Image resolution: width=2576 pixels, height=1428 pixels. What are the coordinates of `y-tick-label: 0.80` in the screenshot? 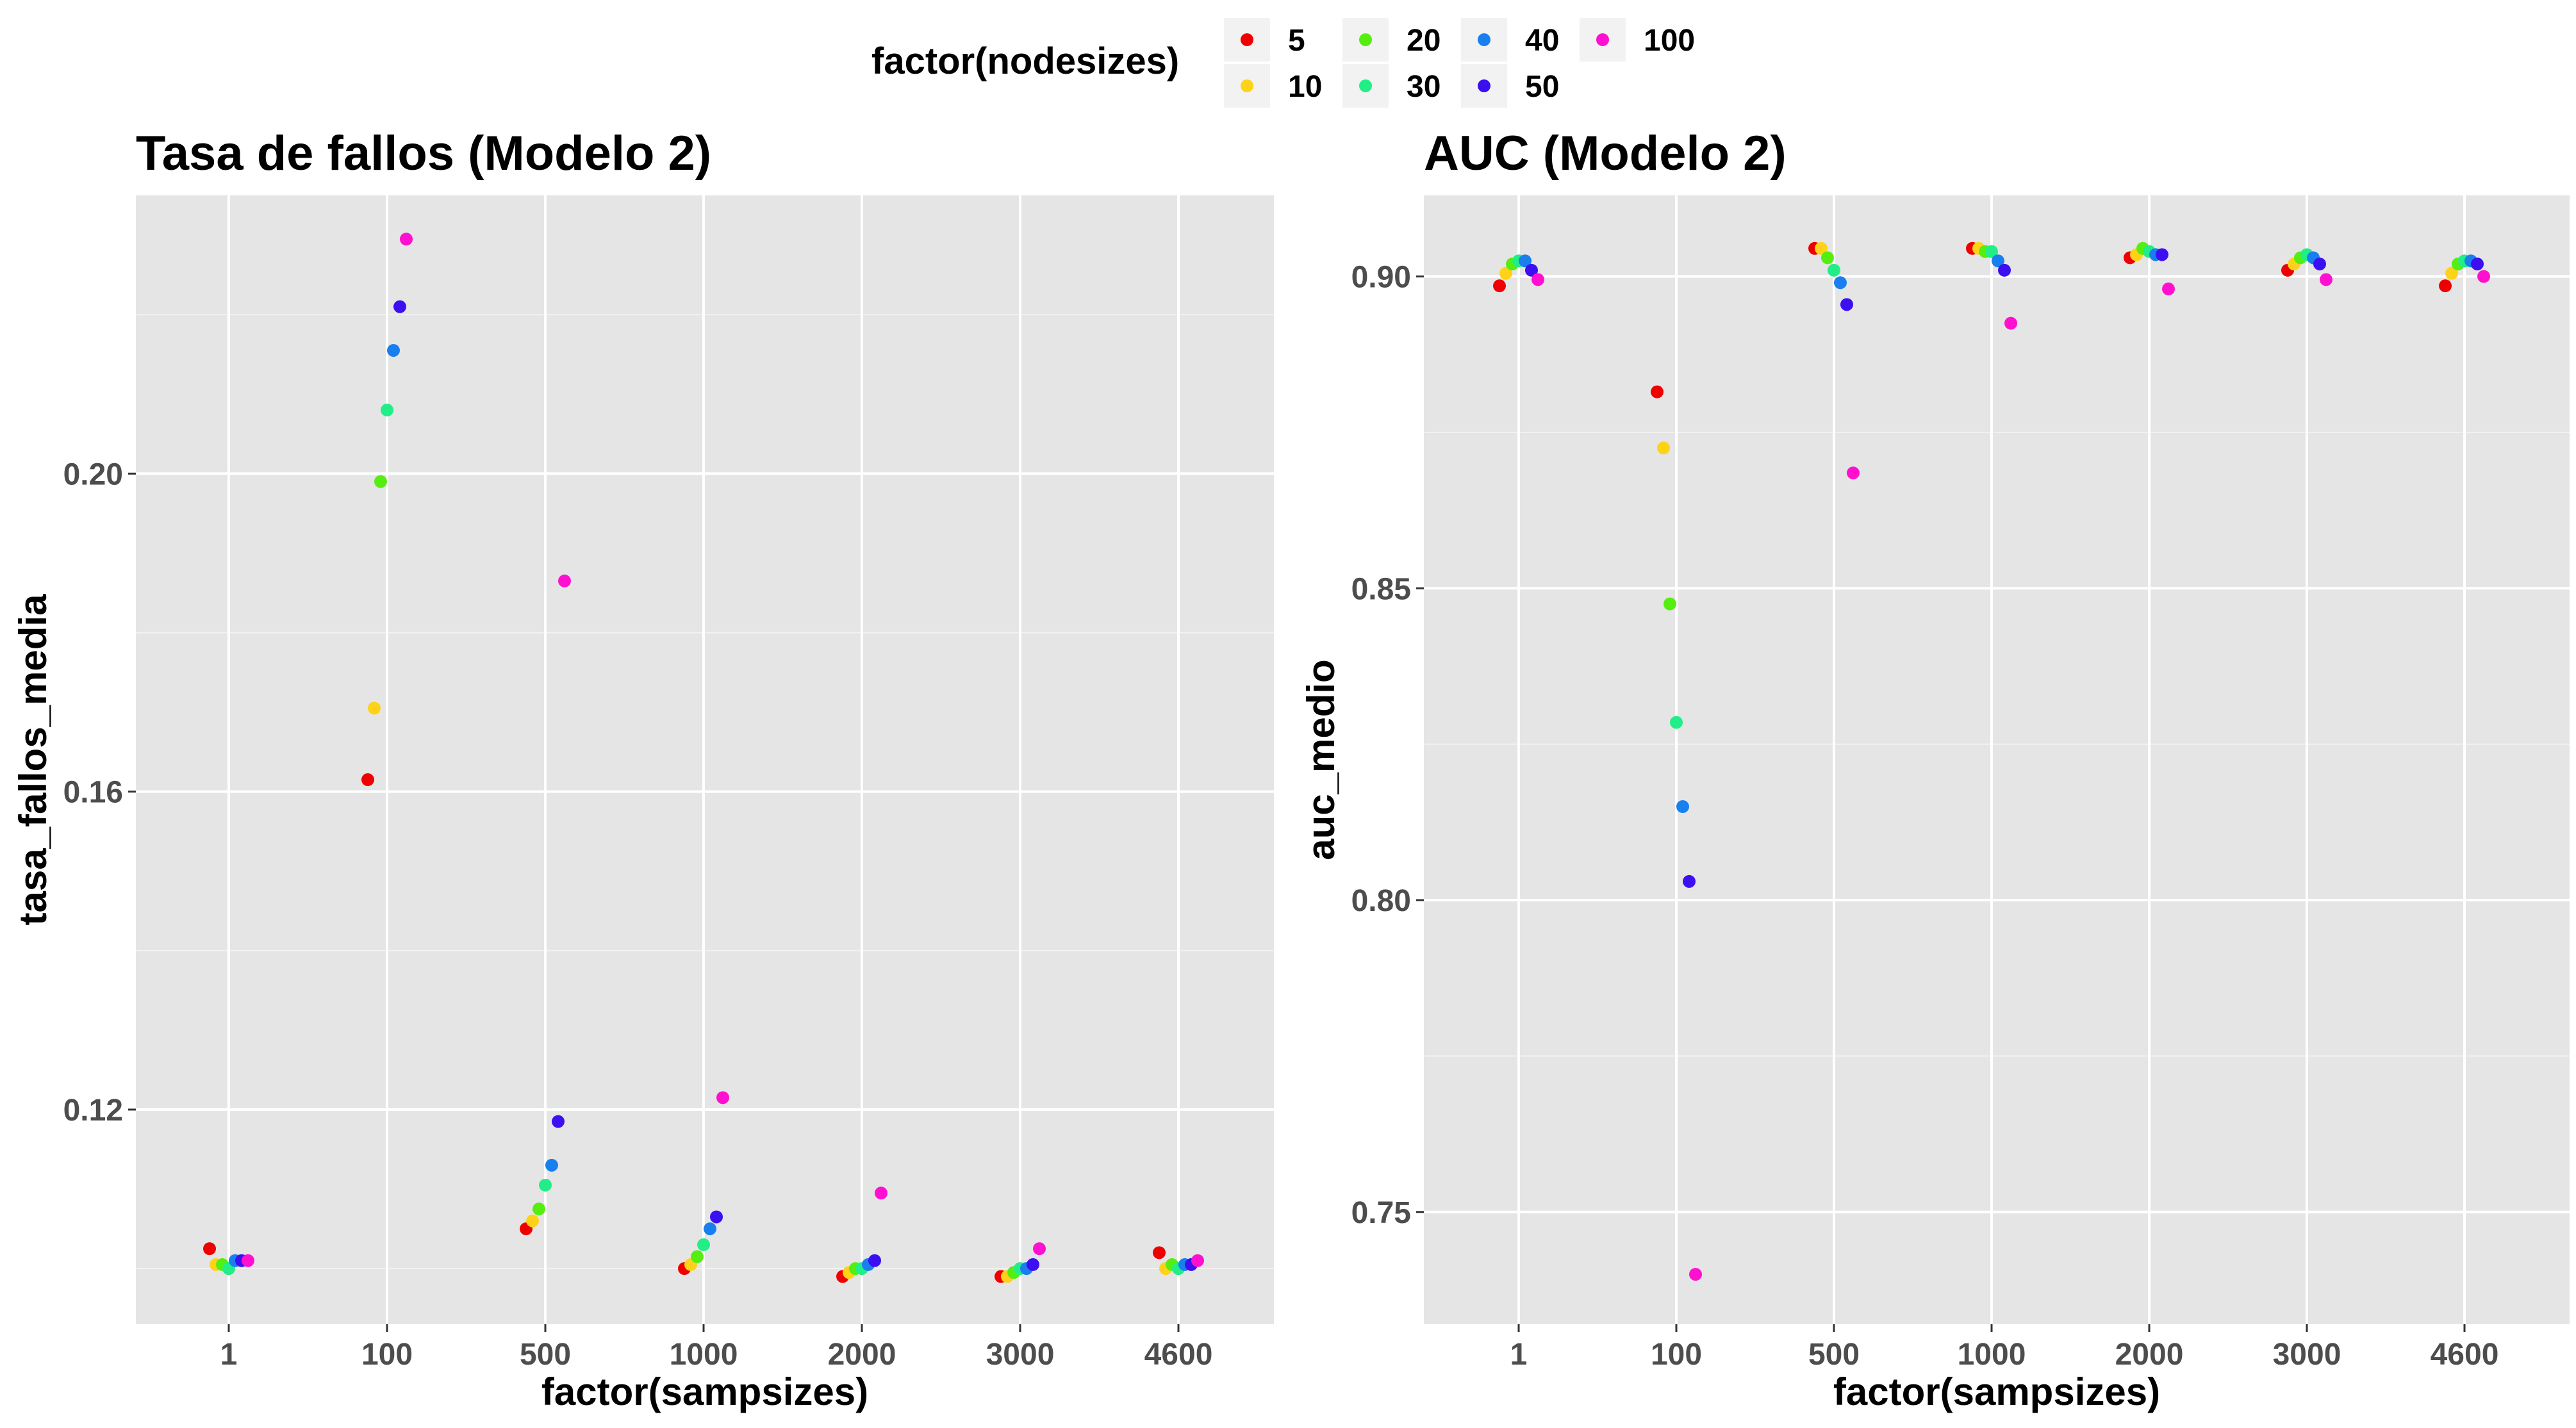 It's located at (1381, 901).